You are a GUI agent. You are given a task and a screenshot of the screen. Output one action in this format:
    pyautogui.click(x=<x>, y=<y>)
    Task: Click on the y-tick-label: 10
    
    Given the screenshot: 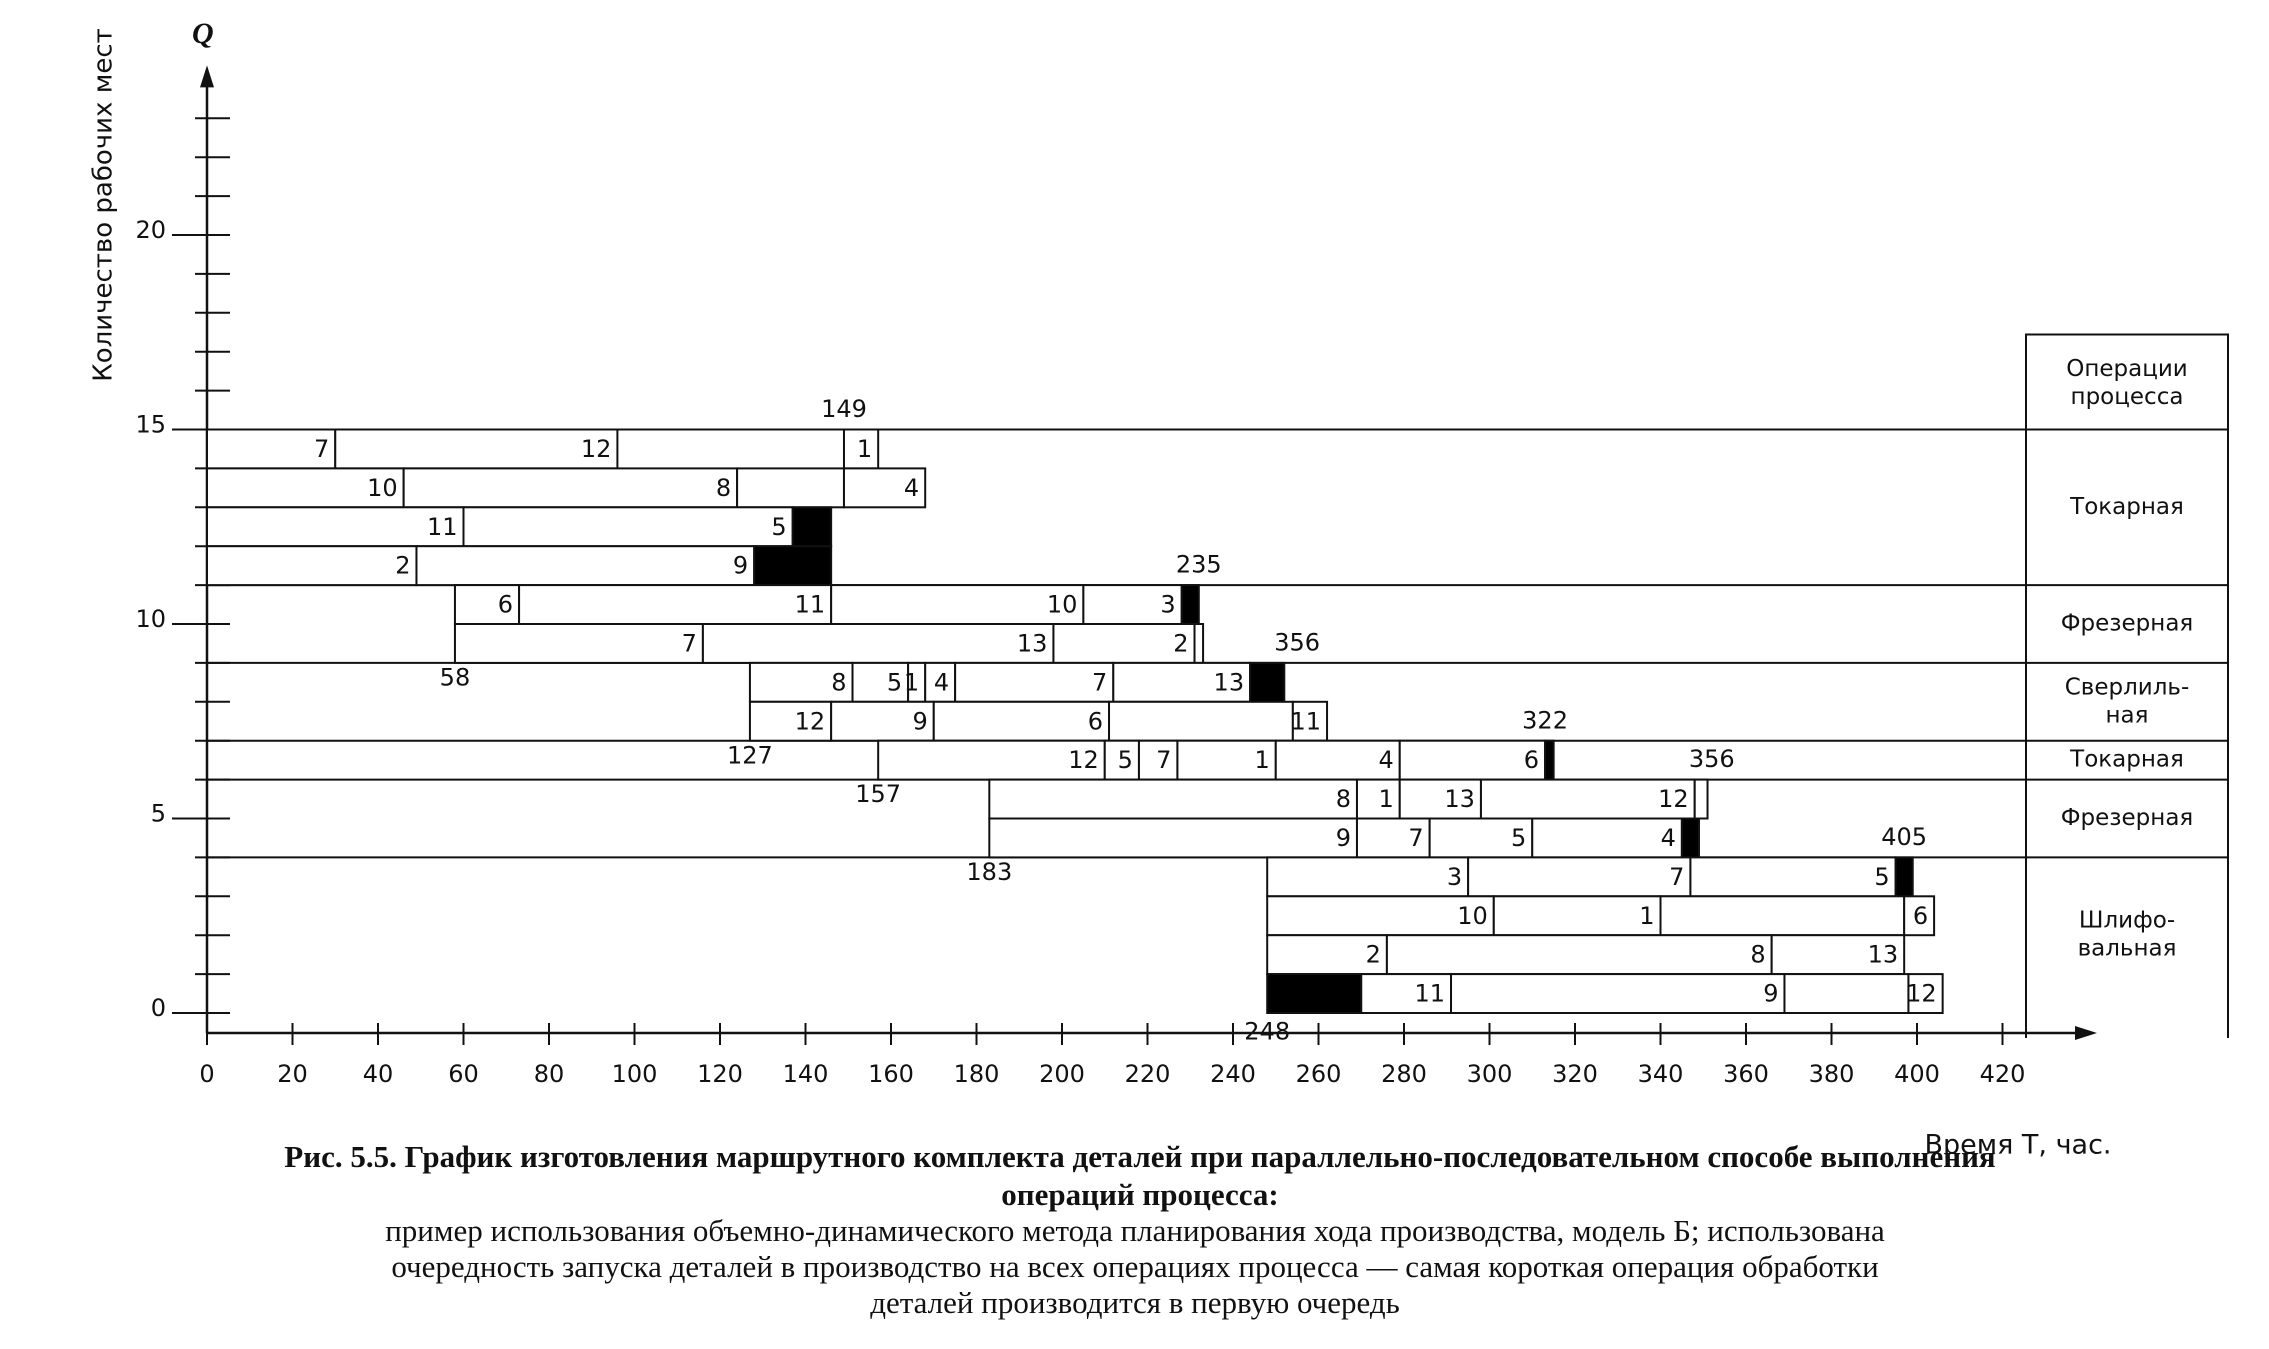 What is the action you would take?
    pyautogui.click(x=150, y=619)
    